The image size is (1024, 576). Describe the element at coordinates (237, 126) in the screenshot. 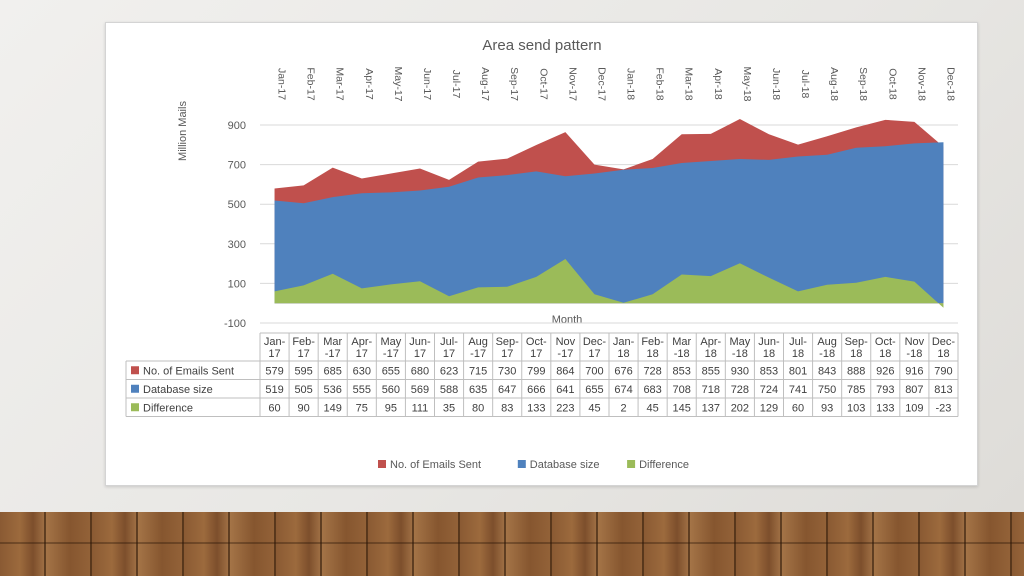

I see `y-tick-label: 900` at that location.